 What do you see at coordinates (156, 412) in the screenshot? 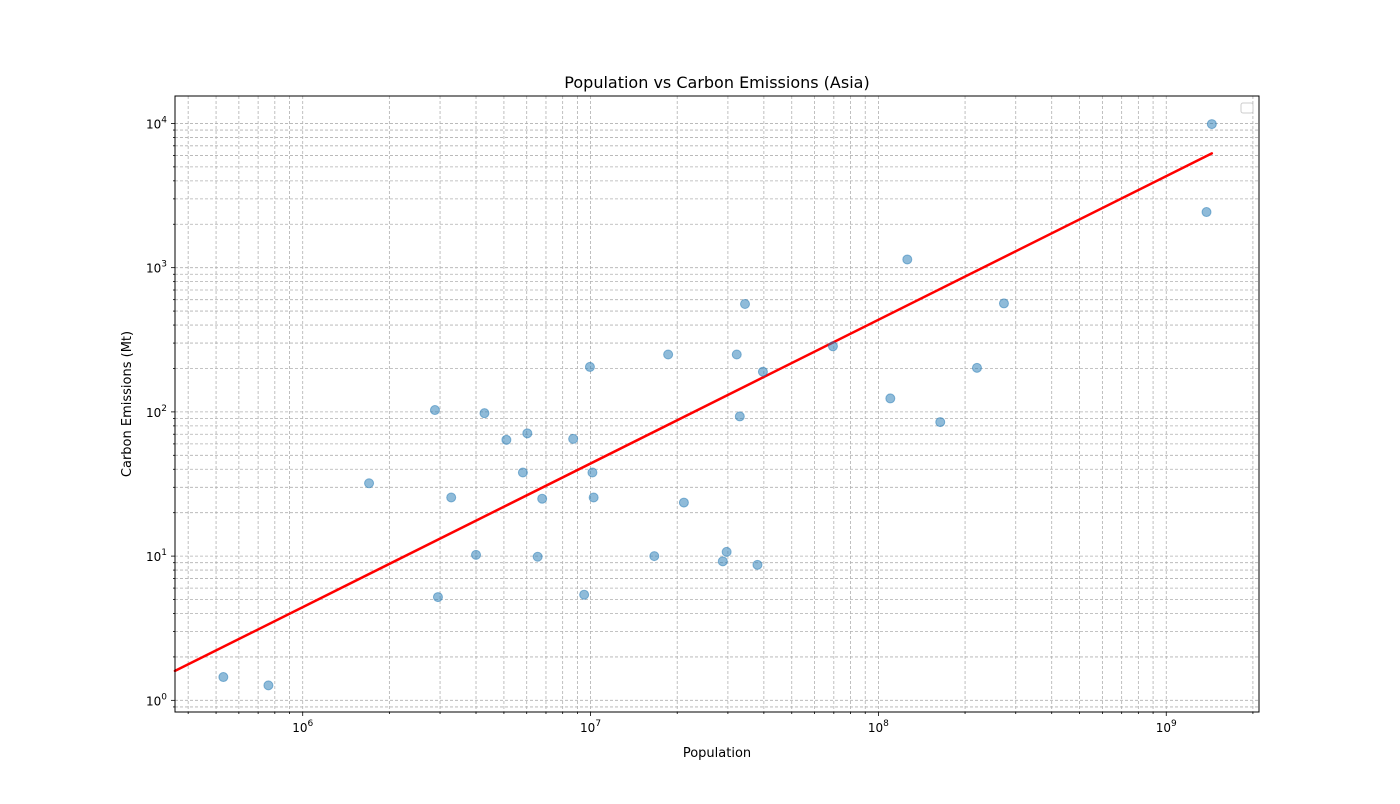
I see `y-tick-label: 10²` at bounding box center [156, 412].